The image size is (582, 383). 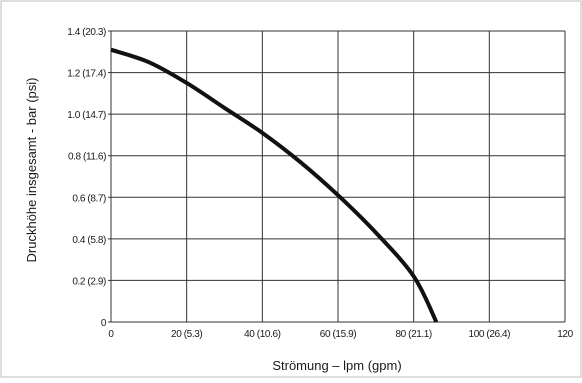 I want to click on x-tick-label: 60 (15.9), so click(x=338, y=334).